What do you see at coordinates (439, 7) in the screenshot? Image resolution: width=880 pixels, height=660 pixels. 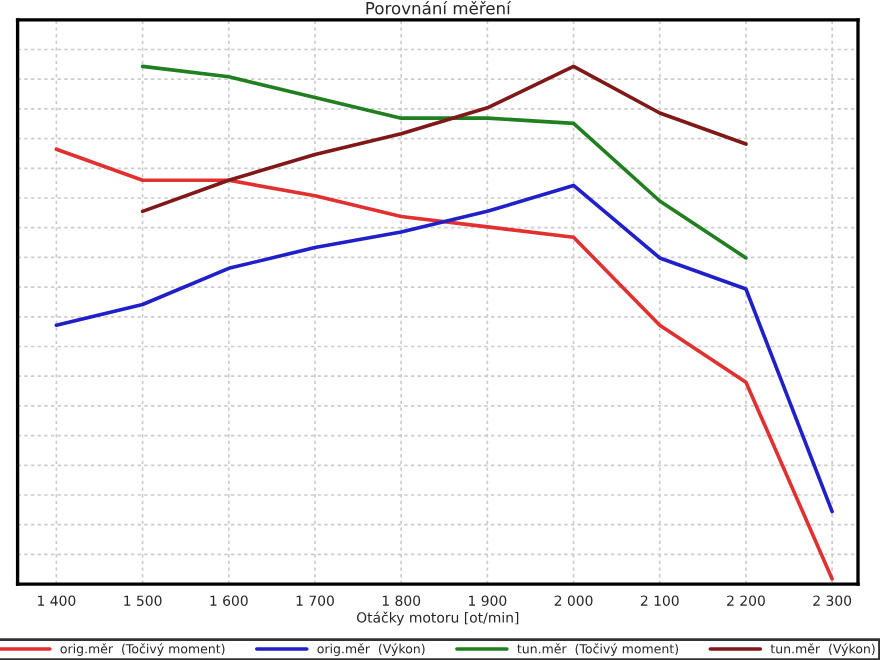 I see `chart-title: Porovnání měření` at bounding box center [439, 7].